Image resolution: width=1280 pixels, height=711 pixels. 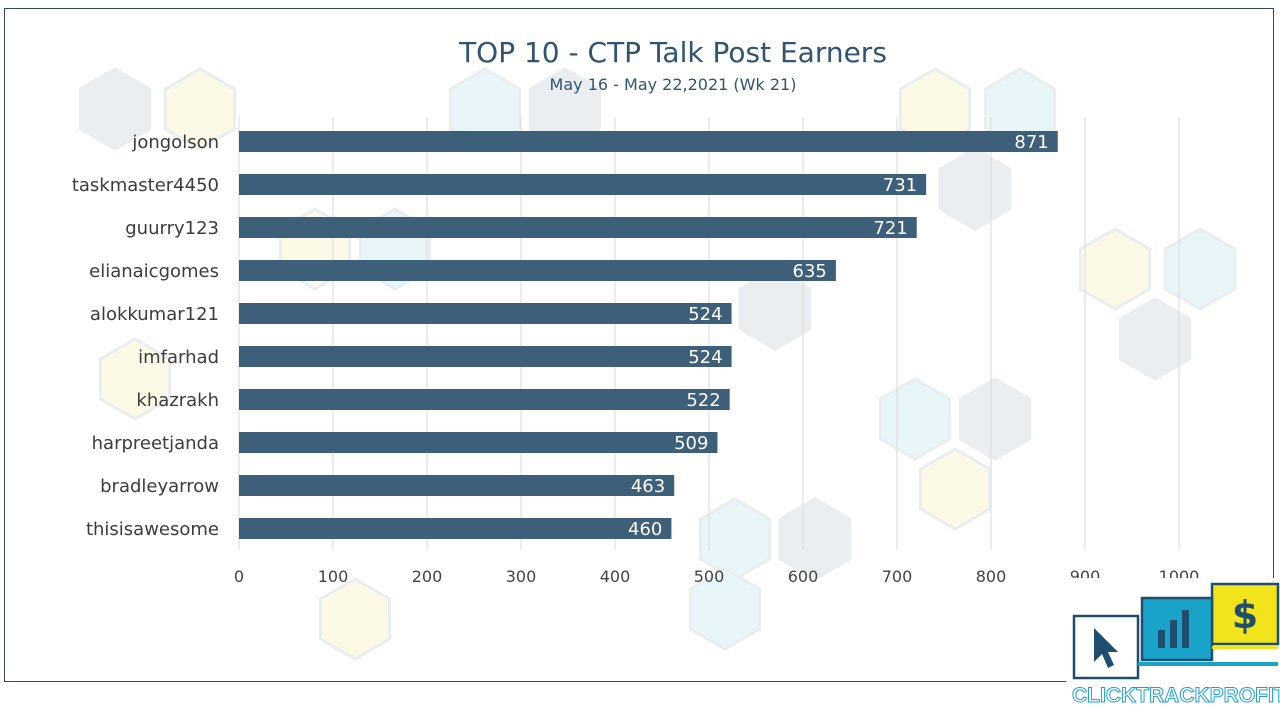 What do you see at coordinates (154, 314) in the screenshot?
I see `category-label: alokkumar121` at bounding box center [154, 314].